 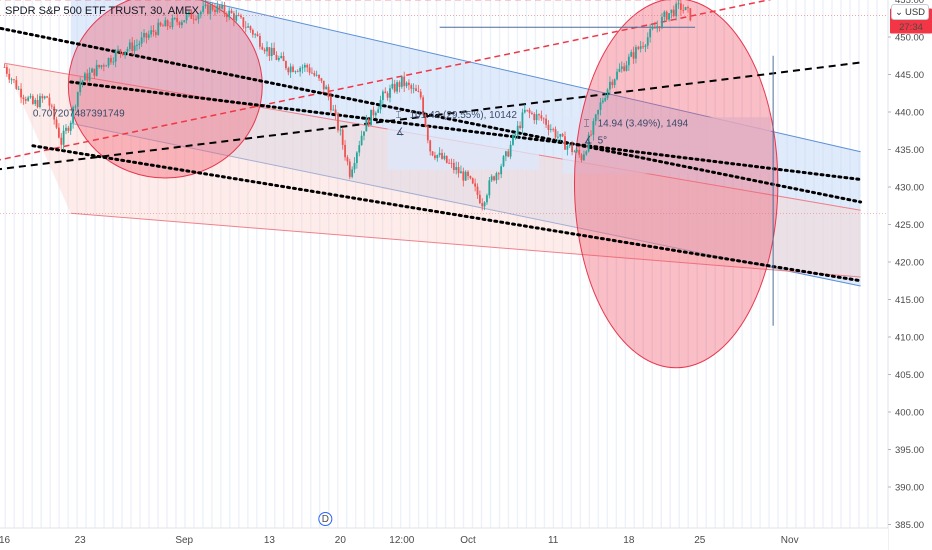 I want to click on dividend-marker-label: D, so click(x=325, y=519).